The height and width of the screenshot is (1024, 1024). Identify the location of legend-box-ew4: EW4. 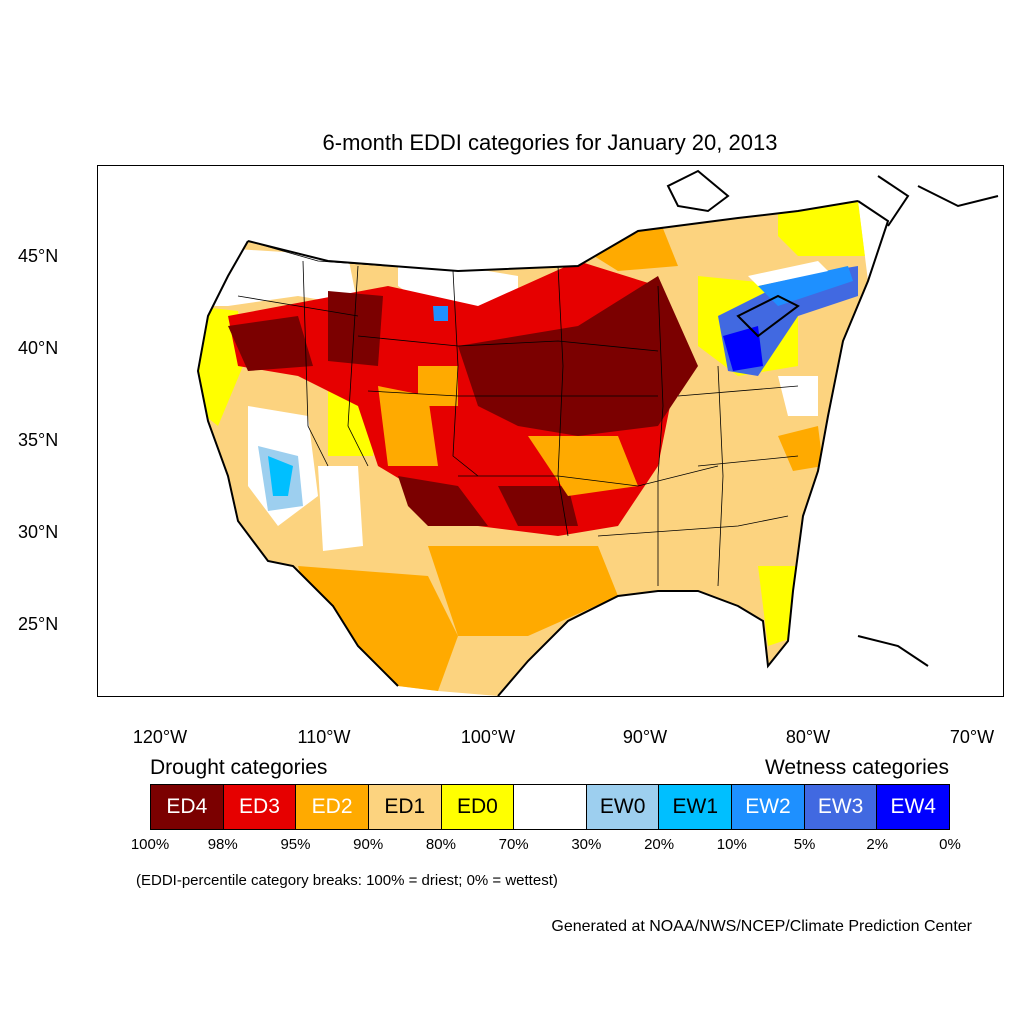
(913, 807).